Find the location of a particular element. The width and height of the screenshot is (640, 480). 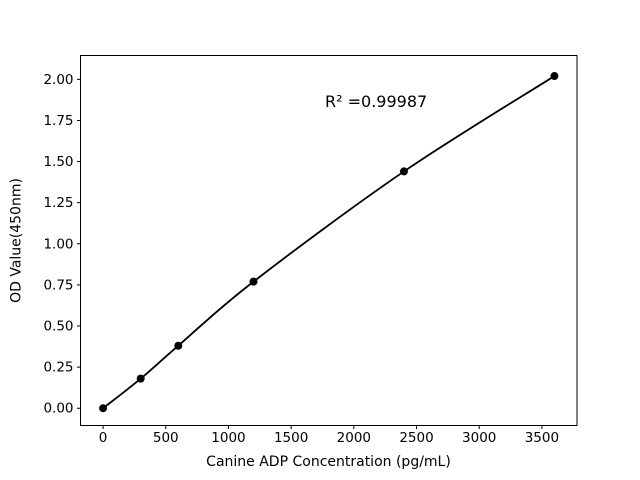

x-tick-label: 0 is located at coordinates (103, 438).